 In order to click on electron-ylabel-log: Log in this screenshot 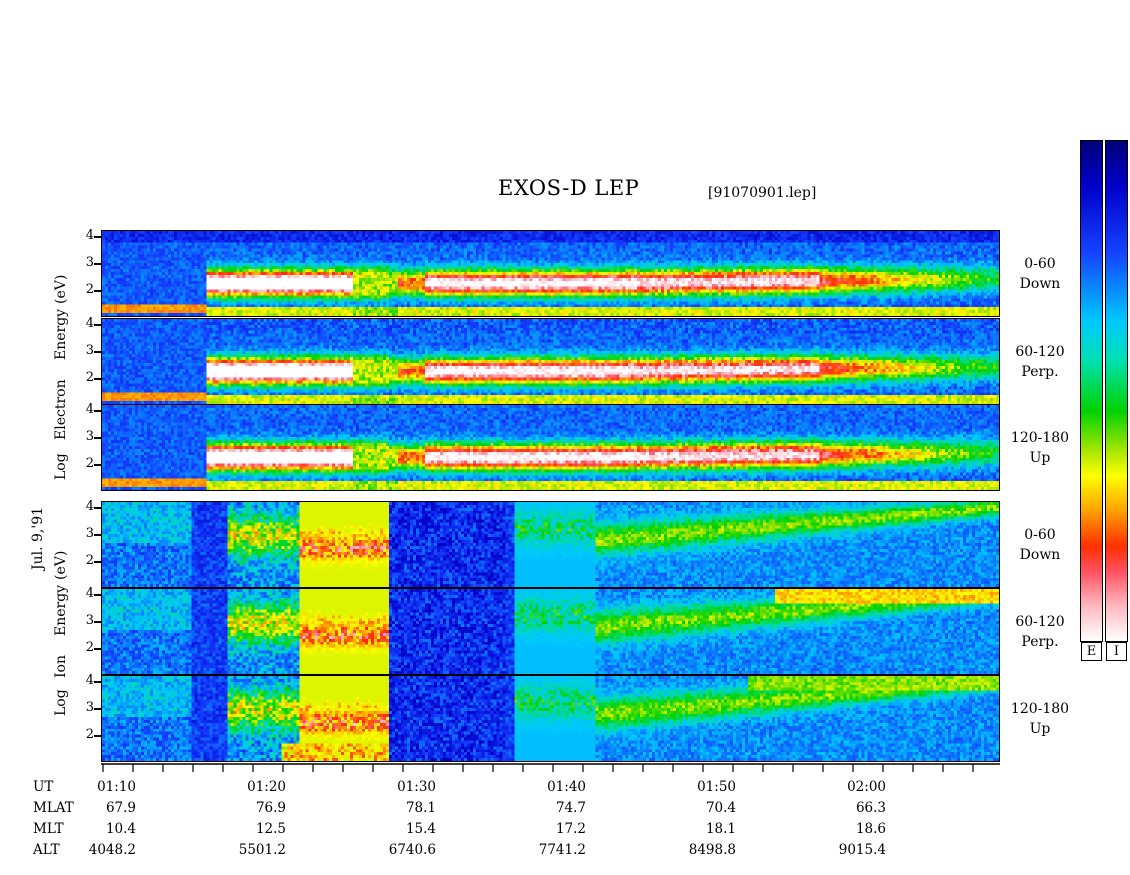, I will do `click(61, 466)`.